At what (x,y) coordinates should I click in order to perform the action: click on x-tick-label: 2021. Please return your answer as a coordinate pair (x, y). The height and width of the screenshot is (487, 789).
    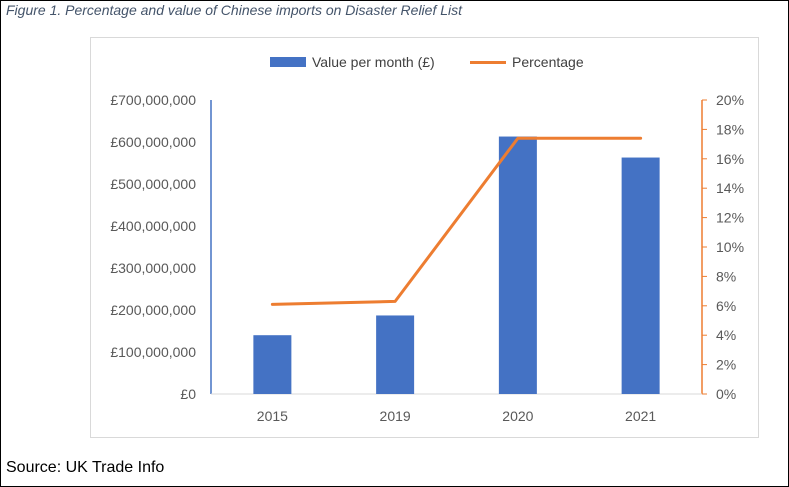
    Looking at the image, I should click on (640, 416).